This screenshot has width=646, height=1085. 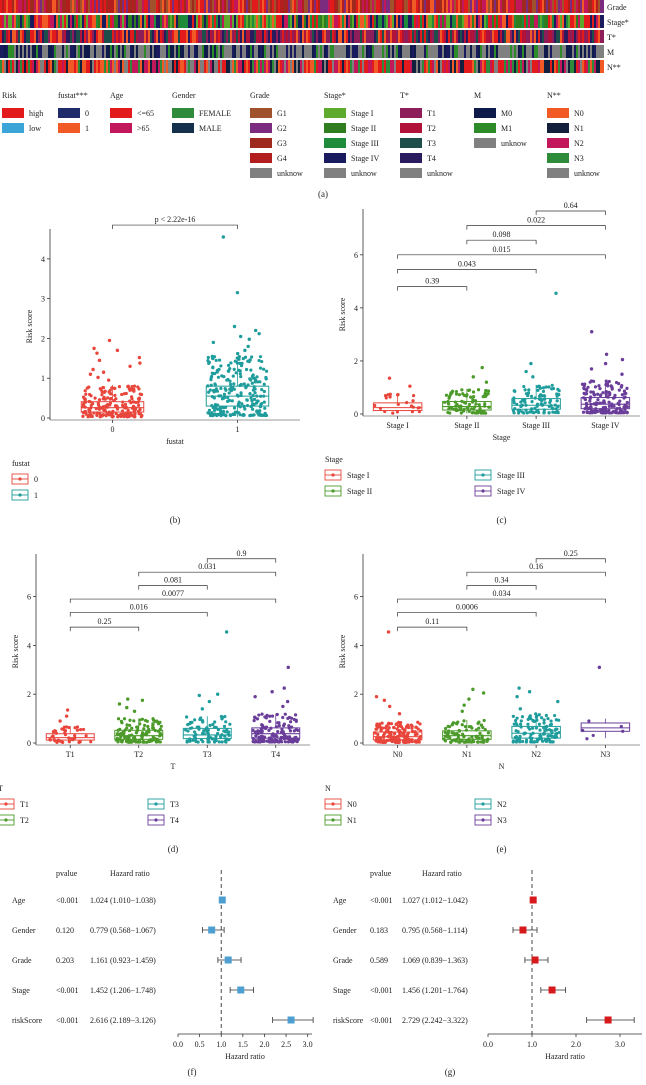 I want to click on x-tick-label: 2.5, so click(x=286, y=1044).